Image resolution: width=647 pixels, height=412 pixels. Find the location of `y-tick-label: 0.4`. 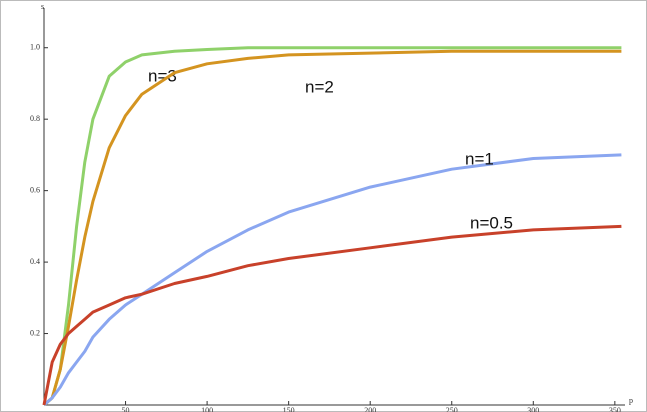

y-tick-label: 0.4 is located at coordinates (35, 261).